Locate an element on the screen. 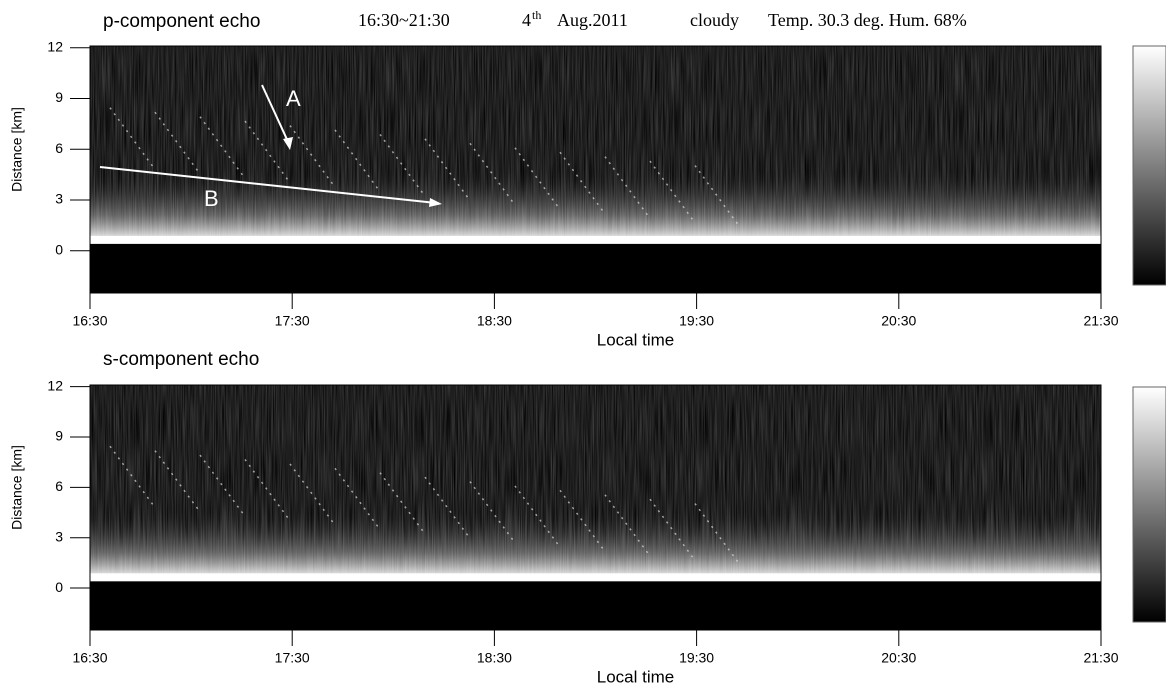  header-date: Aug.2011 is located at coordinates (592, 20).